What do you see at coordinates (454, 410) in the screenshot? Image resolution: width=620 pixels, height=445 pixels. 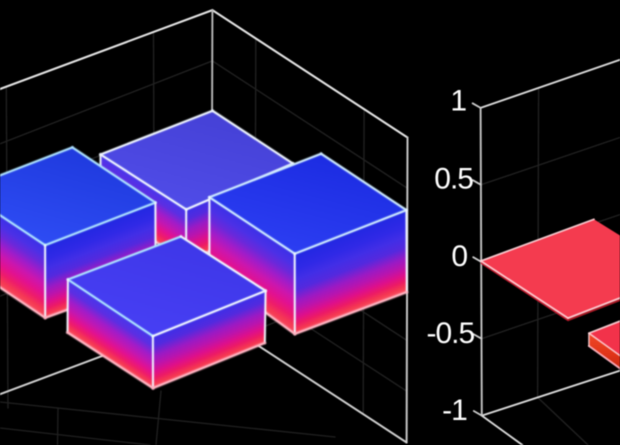 I see `svg-text: -1` at bounding box center [454, 410].